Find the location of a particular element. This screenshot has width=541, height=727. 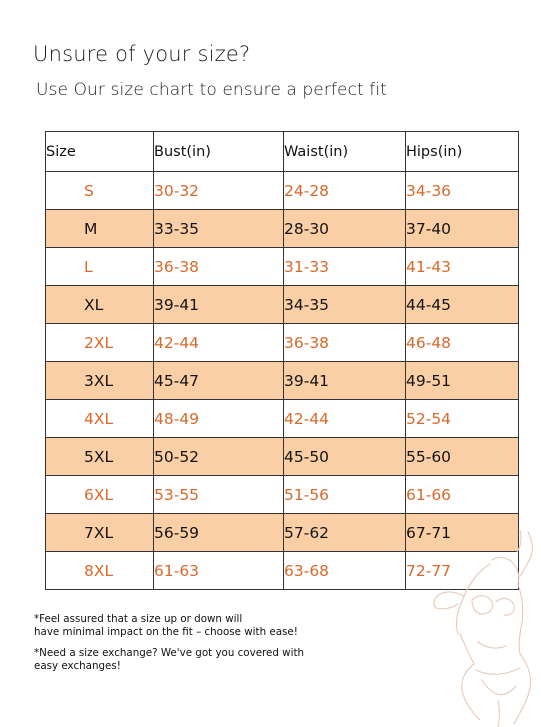

size-cell: 5XL is located at coordinates (99, 456).